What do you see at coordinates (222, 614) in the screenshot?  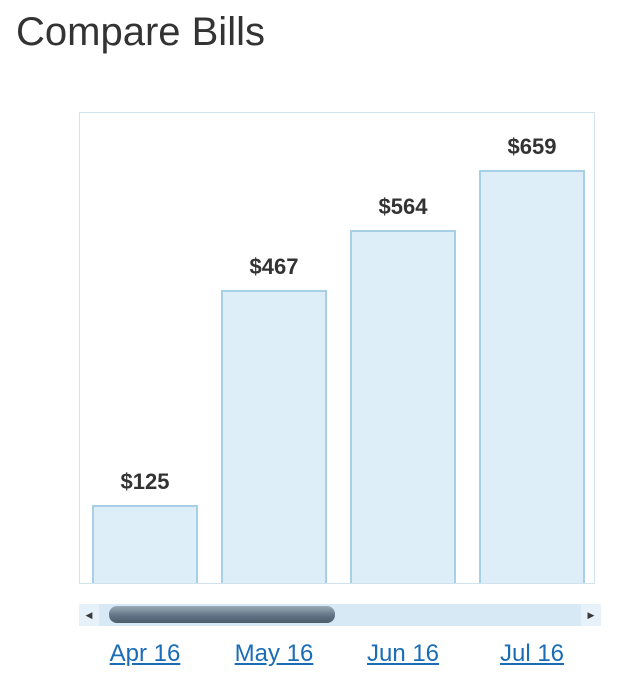 I see `scroll-thumb` at bounding box center [222, 614].